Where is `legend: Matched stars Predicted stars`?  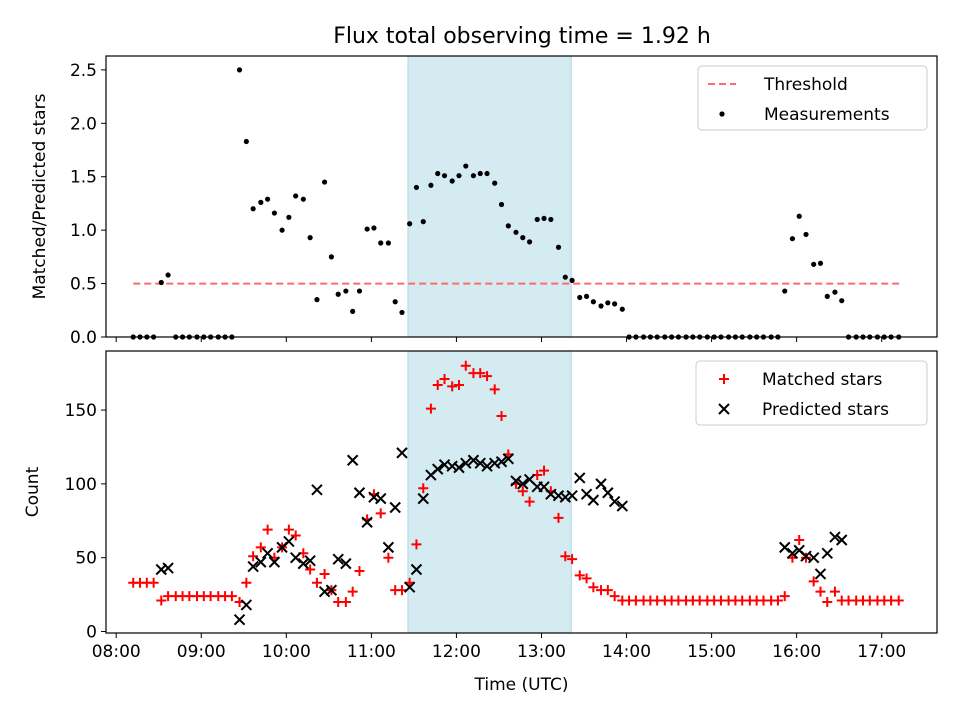
legend: Matched stars Predicted stars is located at coordinates (811, 393).